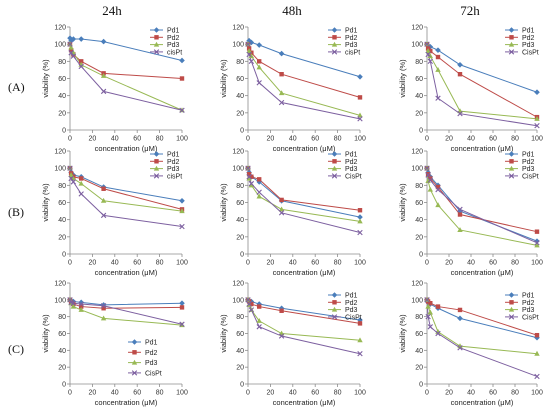  What do you see at coordinates (292, 10) in the screenshot?
I see `column-header-48h: 48h` at bounding box center [292, 10].